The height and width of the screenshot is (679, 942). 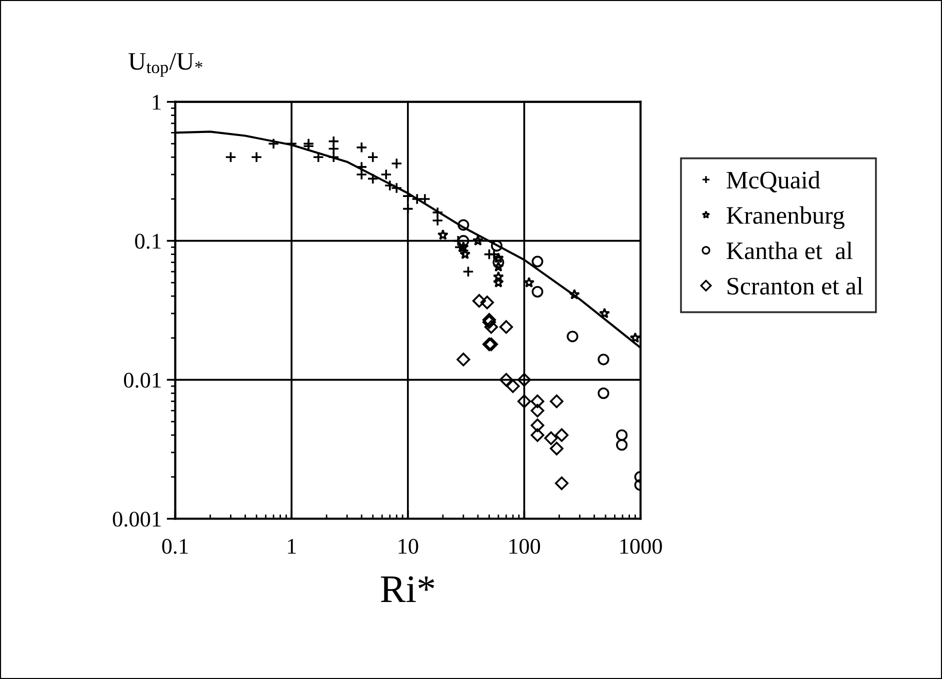 I want to click on x-tick-label: 100, so click(x=525, y=546).